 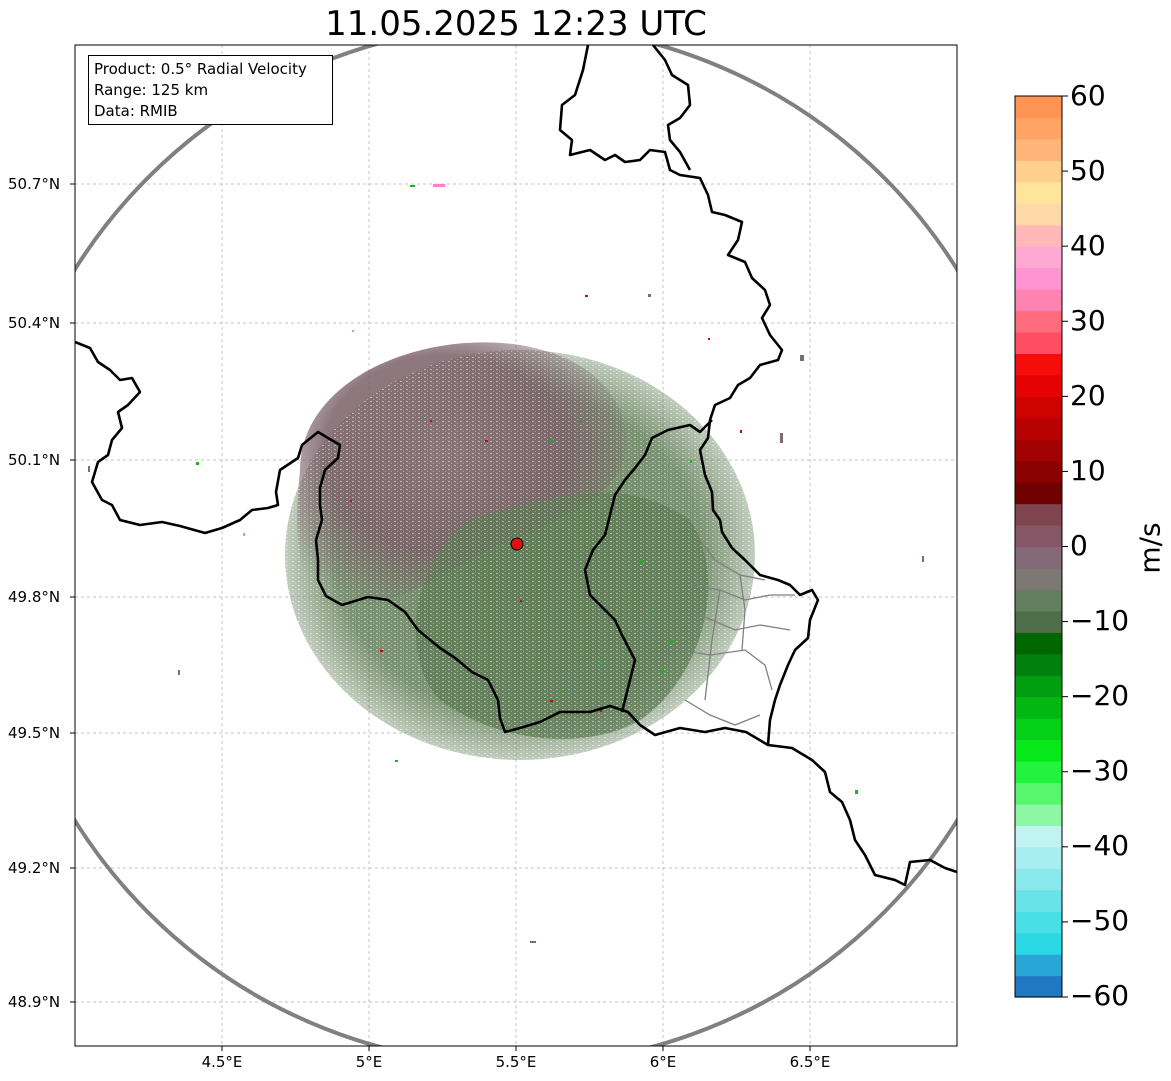 What do you see at coordinates (200, 69) in the screenshot?
I see `info-product: Product: 0.5° Radial Velocity` at bounding box center [200, 69].